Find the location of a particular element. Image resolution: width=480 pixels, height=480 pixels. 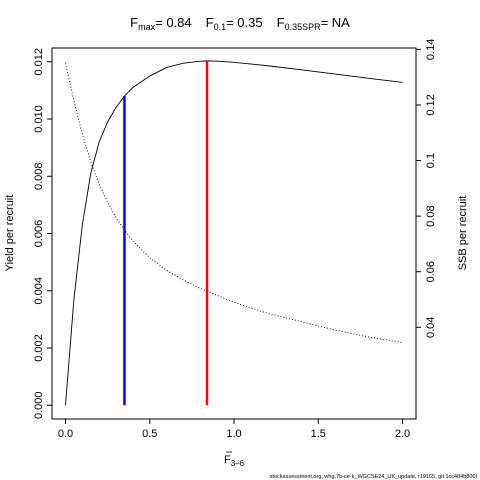

y2-tick-label: 0.1 is located at coordinates (431, 160).